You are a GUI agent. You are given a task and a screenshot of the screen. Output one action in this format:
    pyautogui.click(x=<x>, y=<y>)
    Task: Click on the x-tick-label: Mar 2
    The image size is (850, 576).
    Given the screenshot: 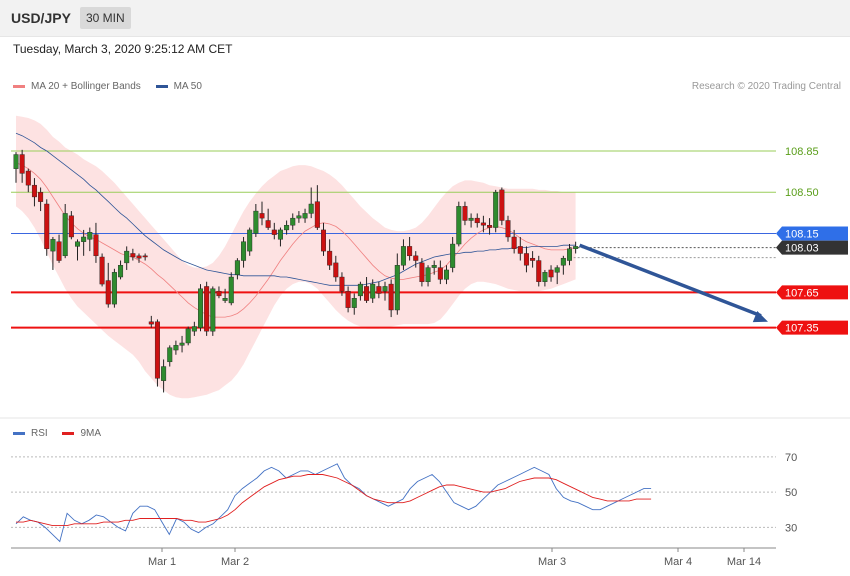 What is the action you would take?
    pyautogui.click(x=235, y=562)
    